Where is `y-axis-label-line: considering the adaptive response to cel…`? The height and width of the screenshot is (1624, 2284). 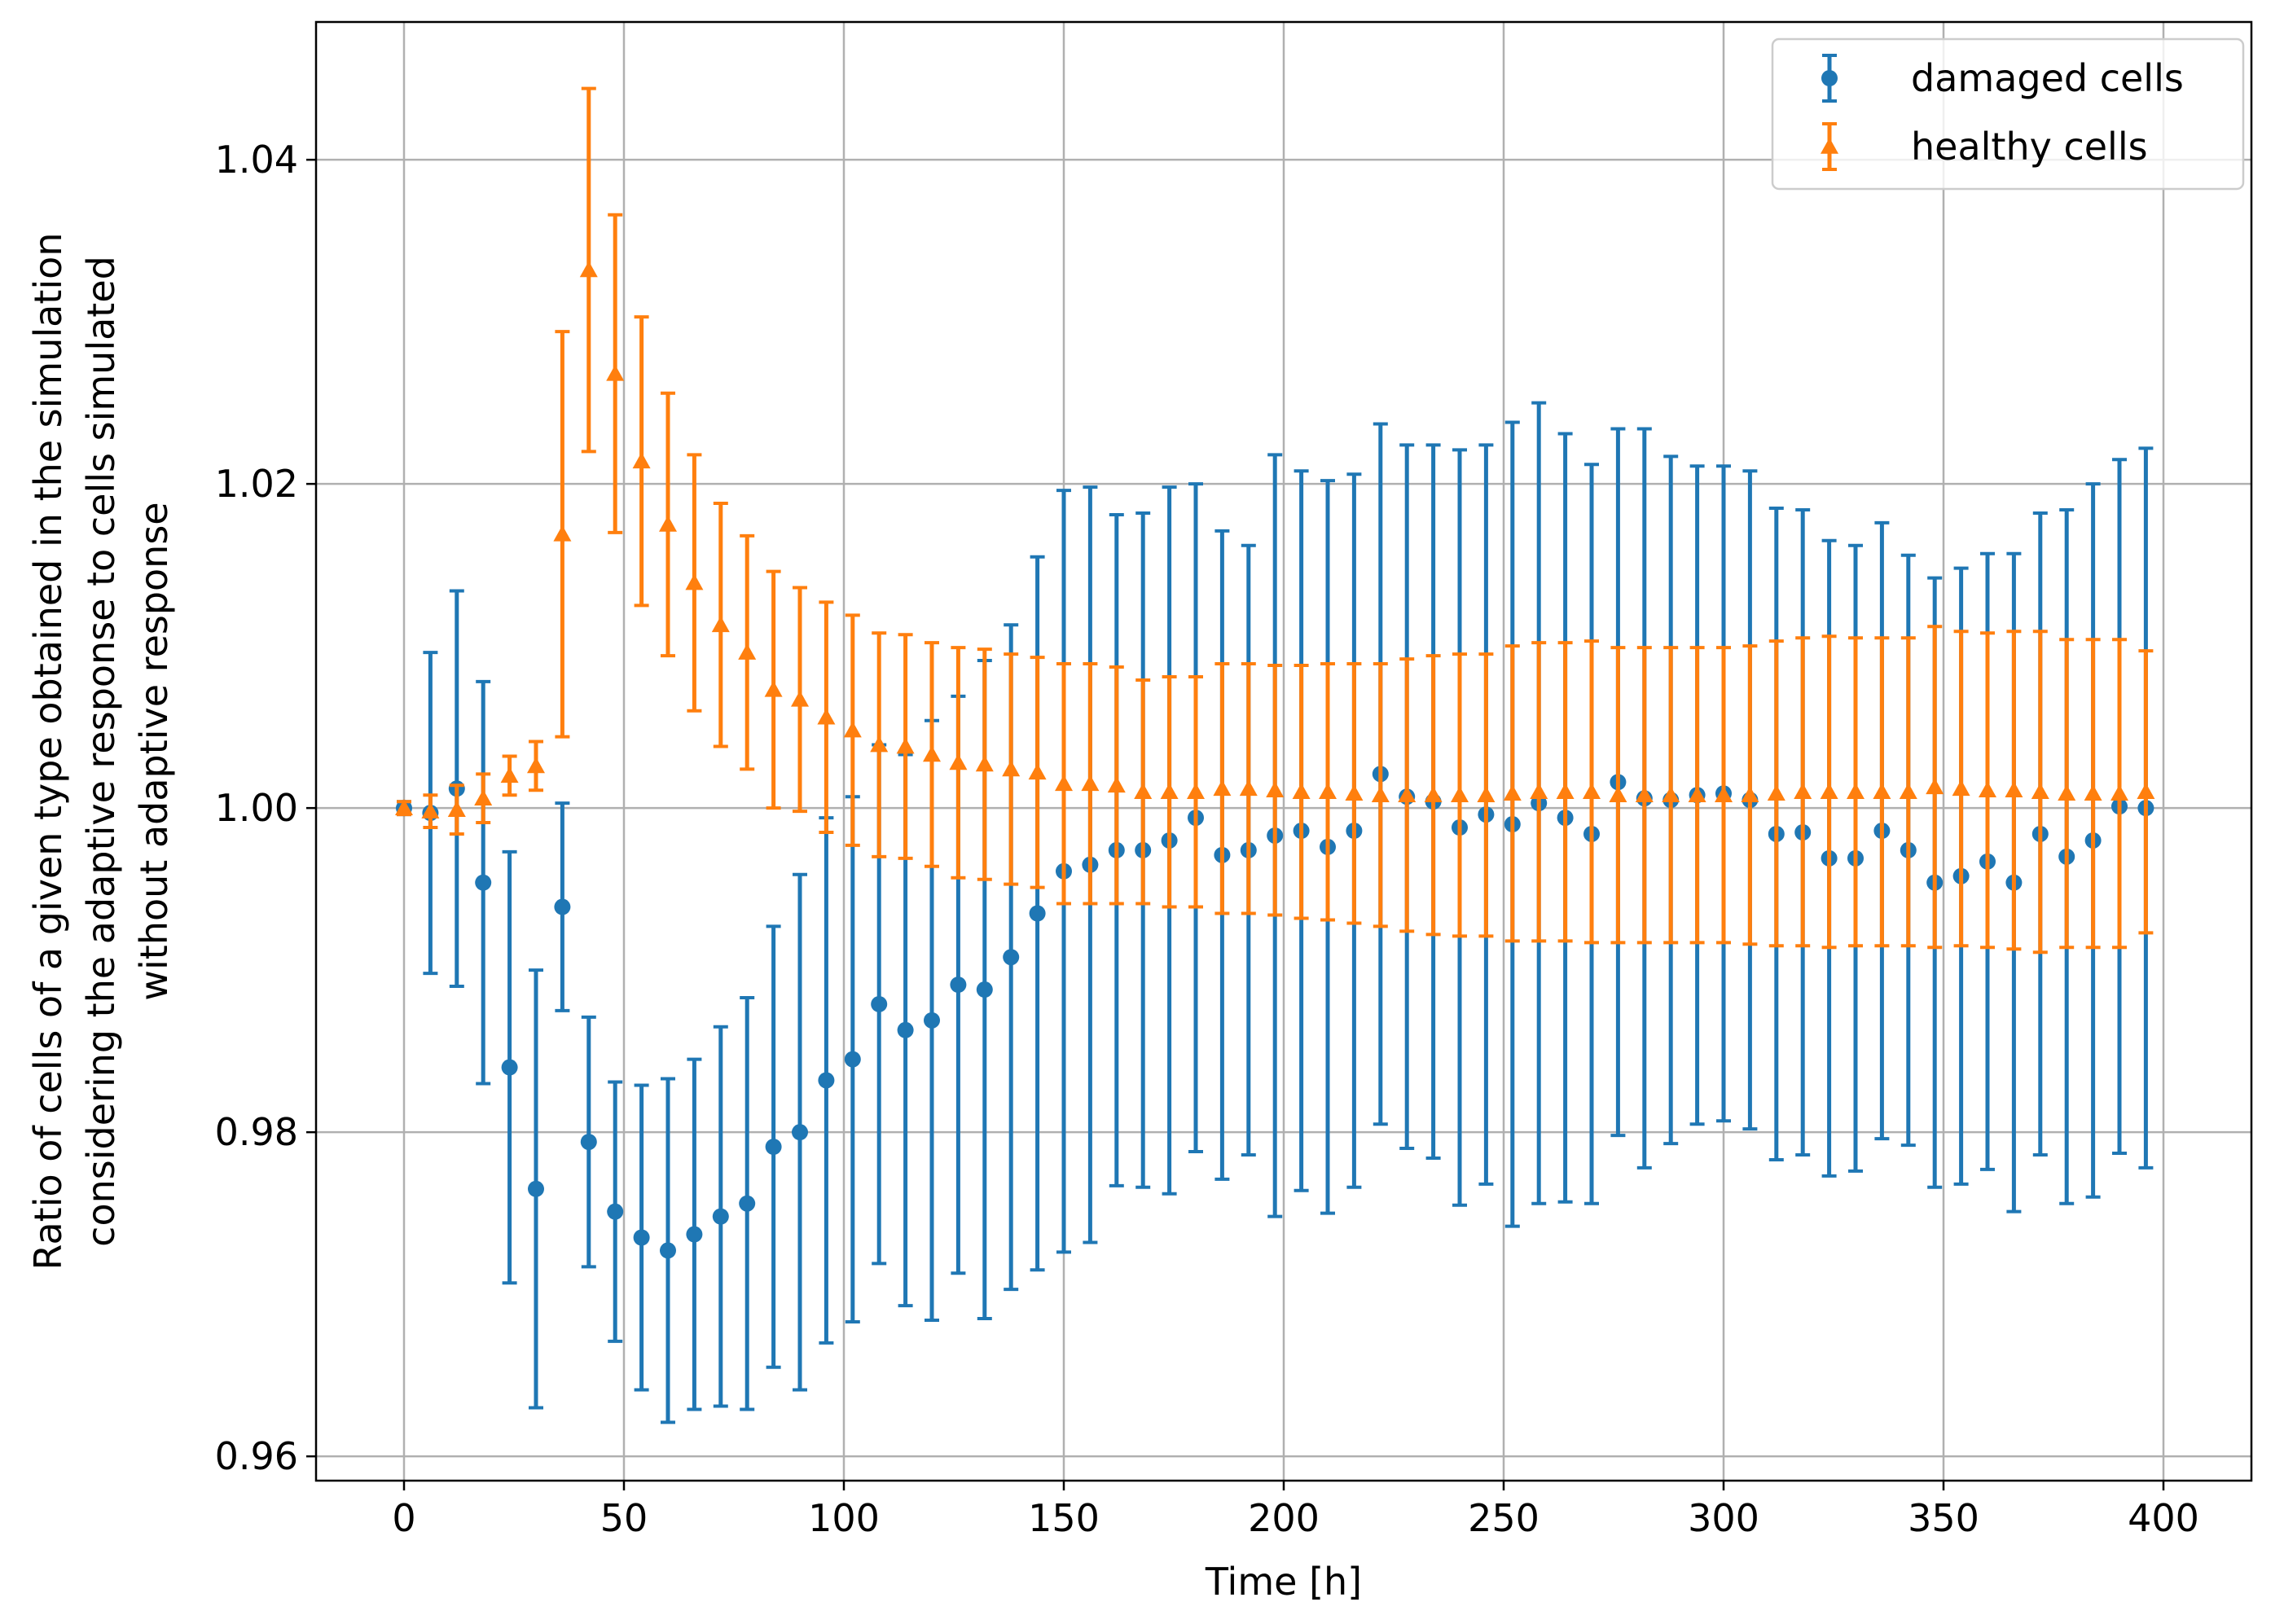 y-axis-label-line: considering the adaptive response to cel… is located at coordinates (101, 751).